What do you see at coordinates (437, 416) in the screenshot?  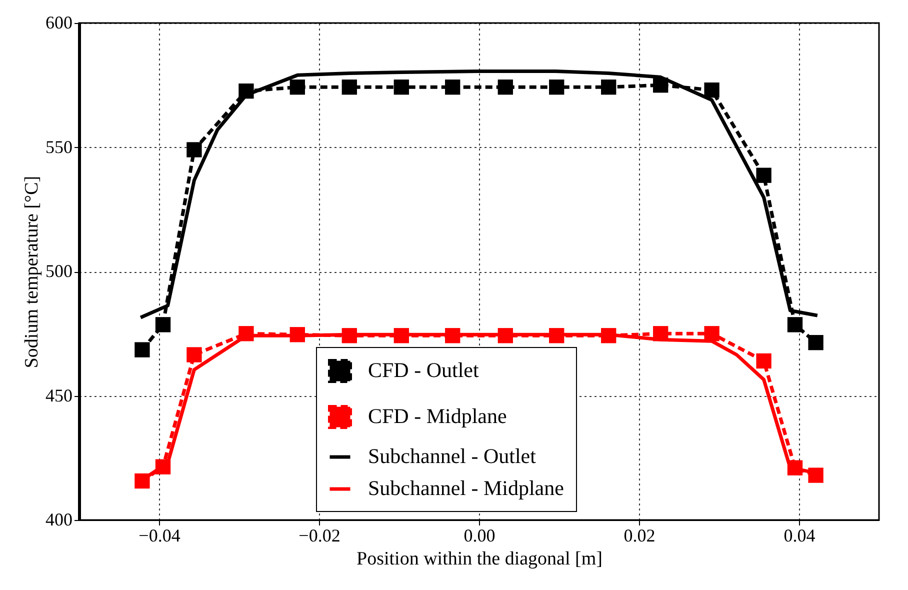 I see `legend-label: CFD - Midplane` at bounding box center [437, 416].